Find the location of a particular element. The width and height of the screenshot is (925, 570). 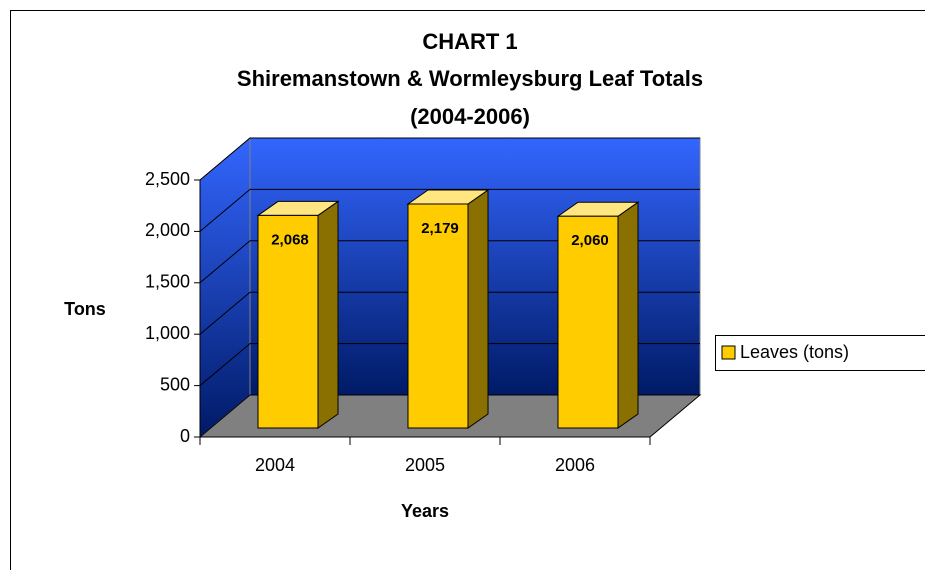

y-tick-label: 2,000 is located at coordinates (167, 230).